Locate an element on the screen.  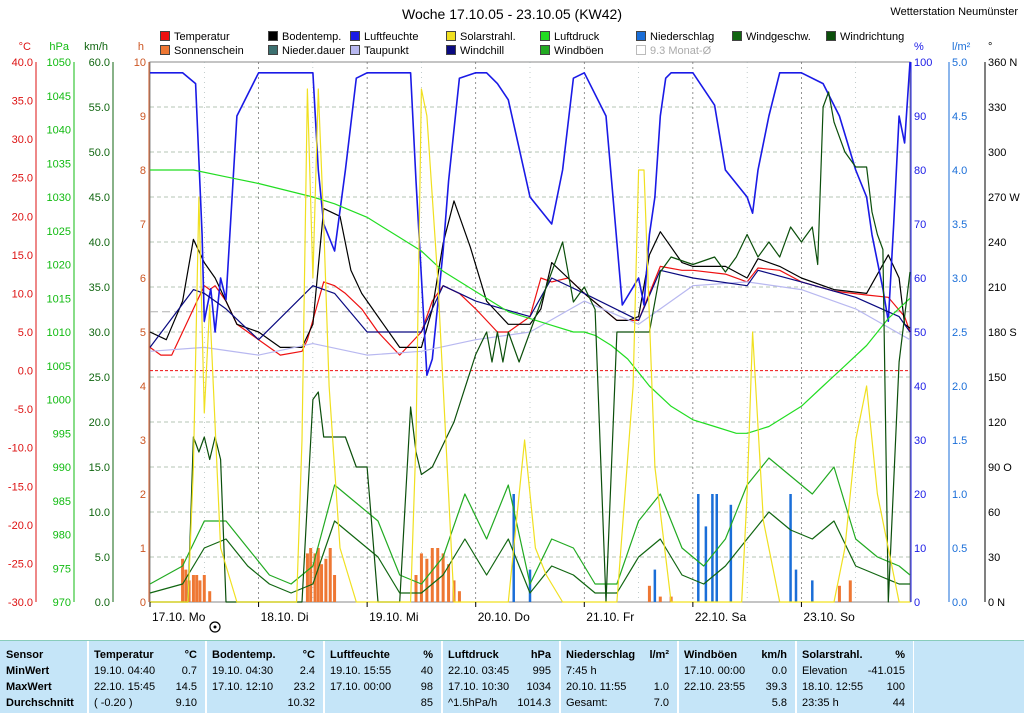
stats-cell: Elevation is located at coordinates (825, 671).